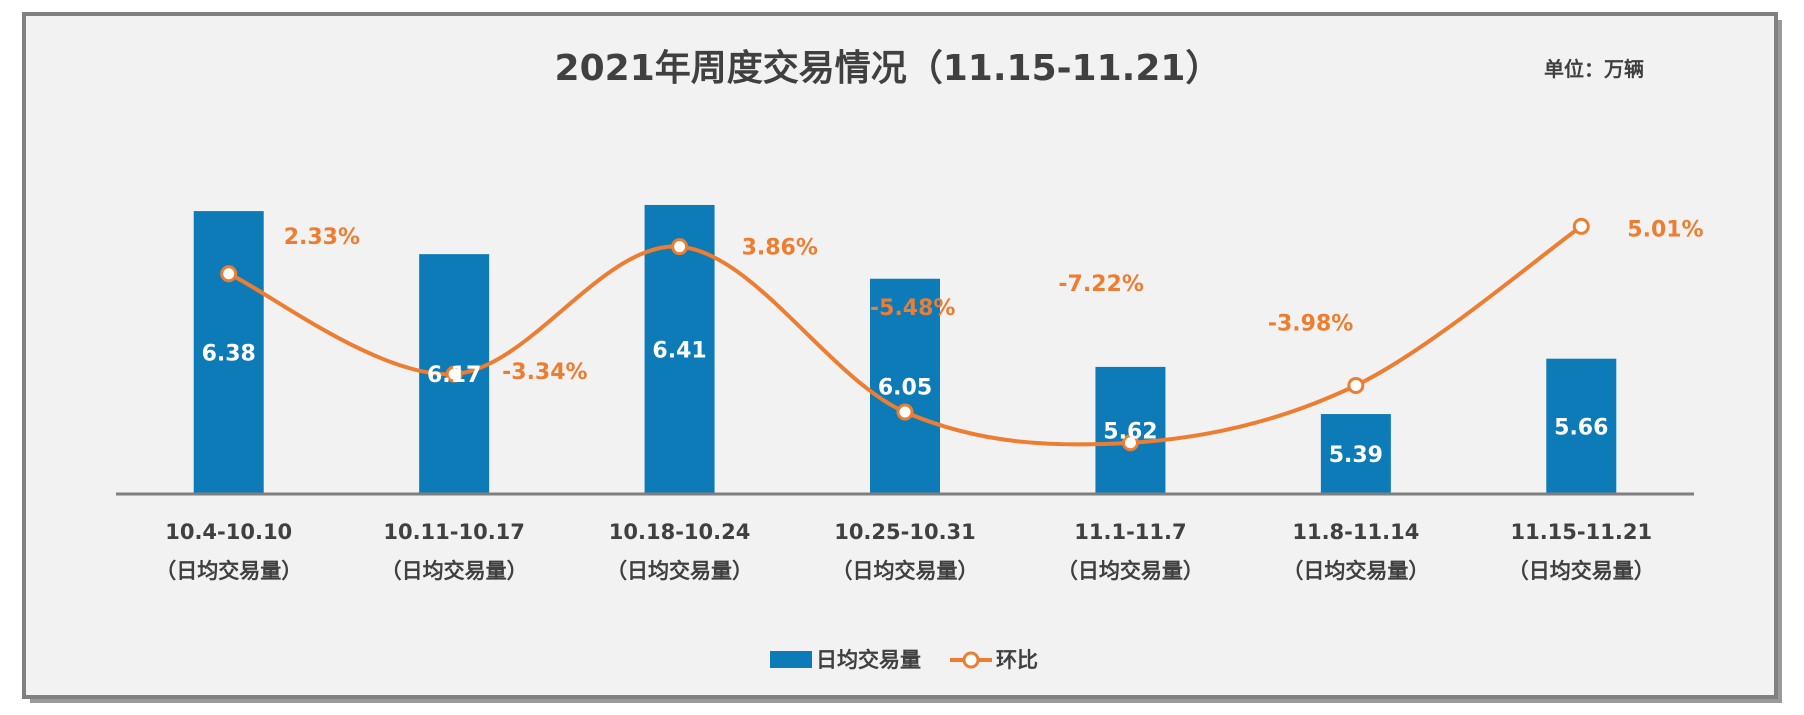  Describe the element at coordinates (1581, 571) in the screenshot. I see `x-tick-note-7: （日均交易量）` at that location.